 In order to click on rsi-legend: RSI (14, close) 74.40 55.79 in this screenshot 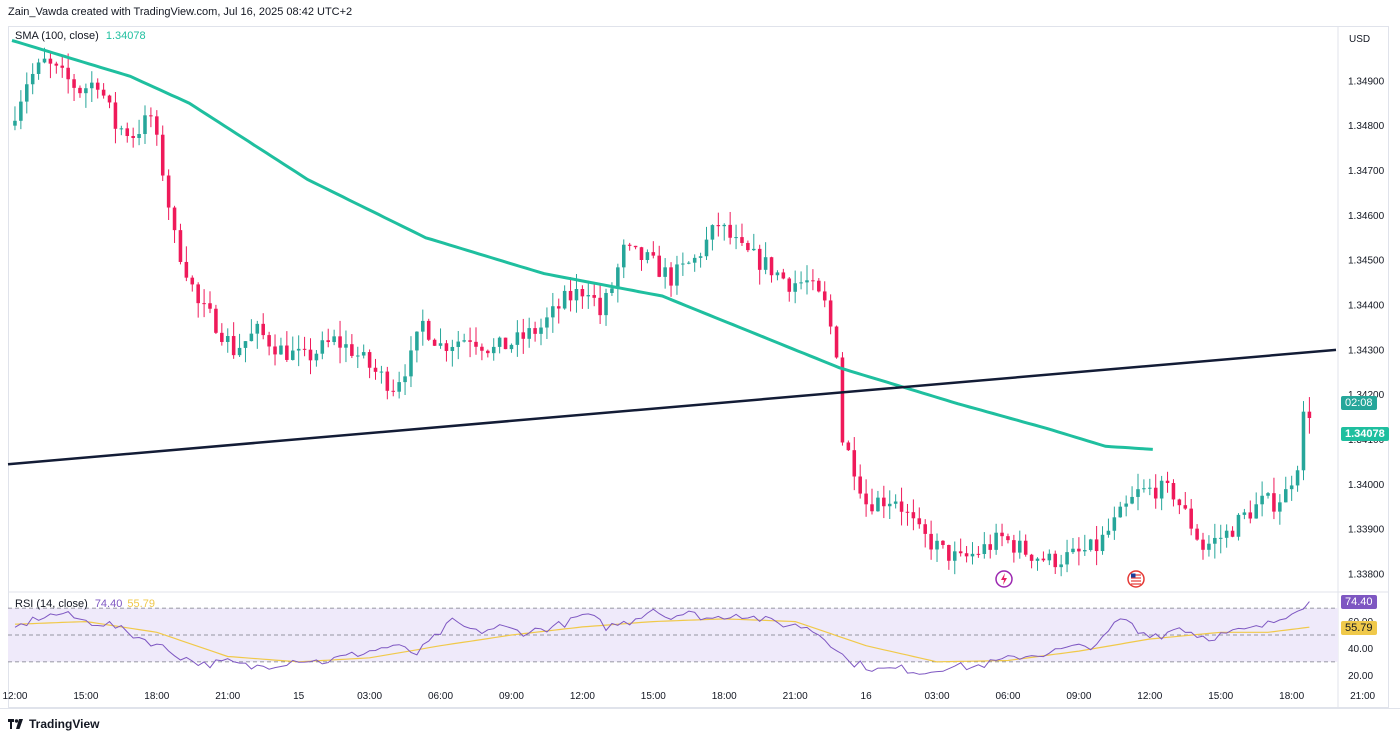, I will do `click(85, 604)`.